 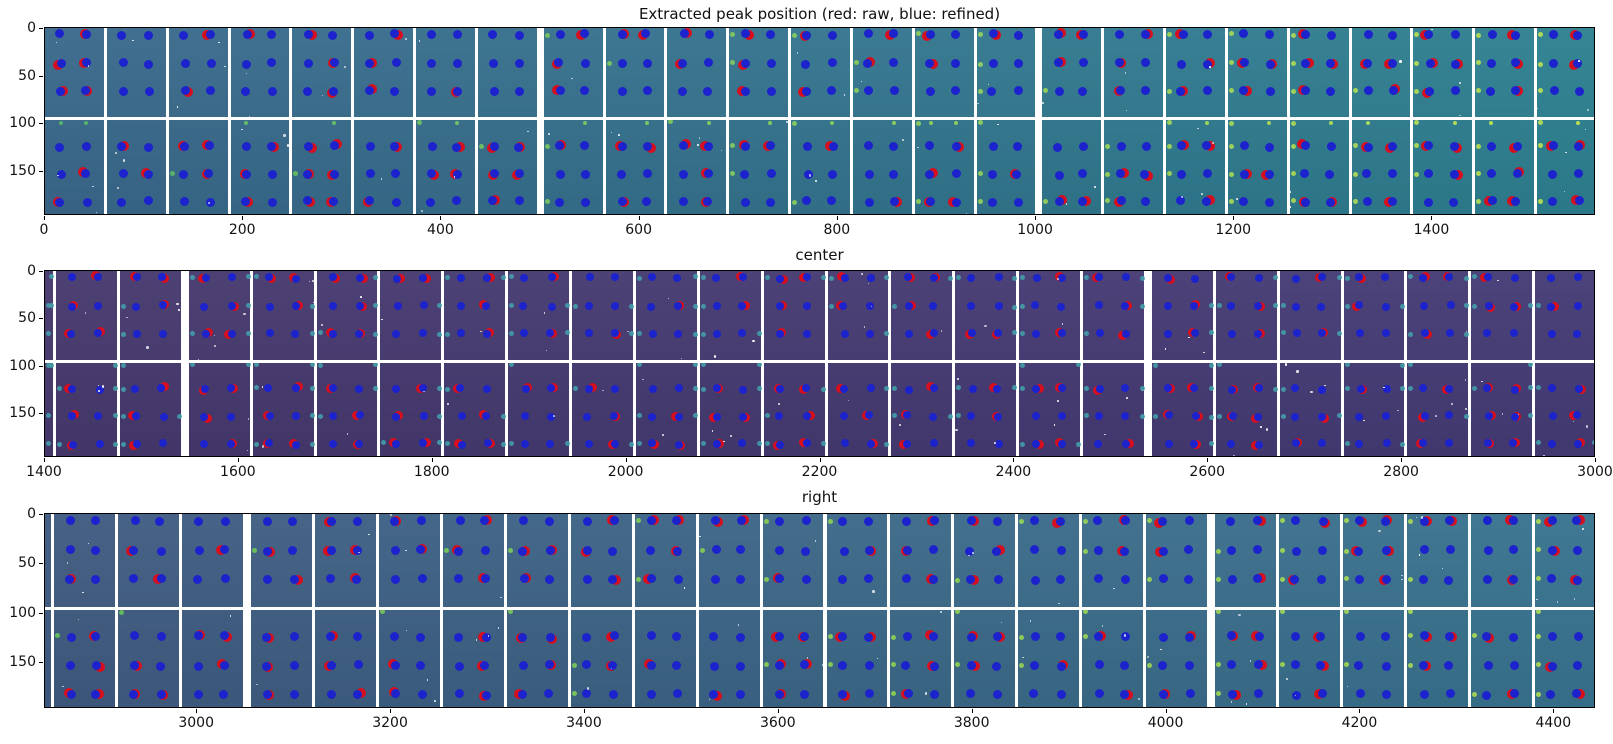 I want to click on x-tick-label: 600, so click(x=638, y=230).